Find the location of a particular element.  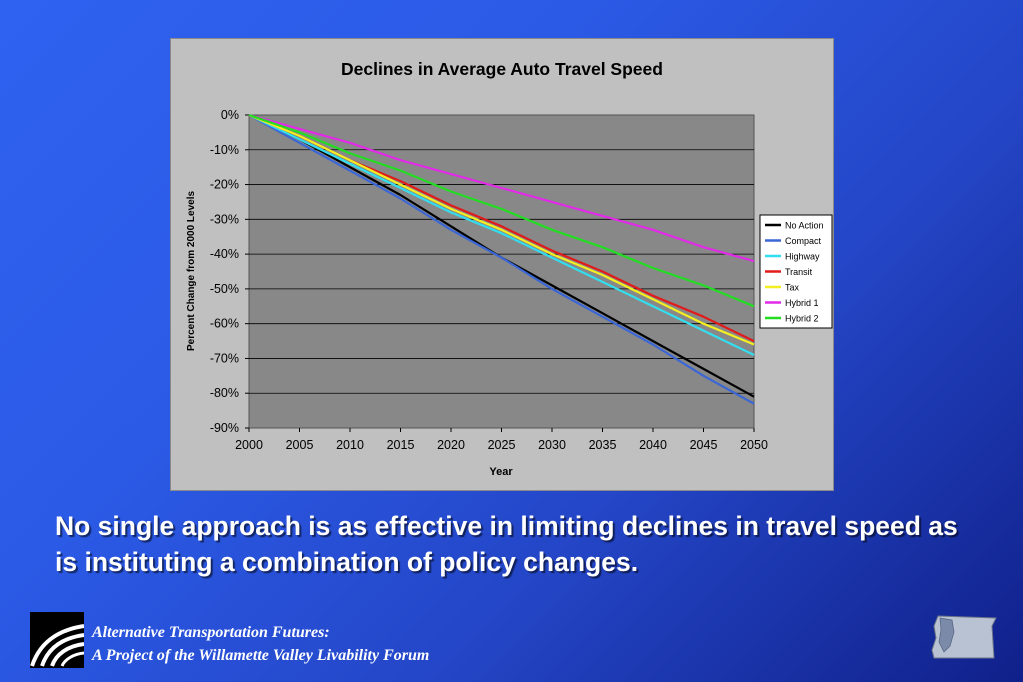

legend-label: Hybrid 1 is located at coordinates (802, 303).